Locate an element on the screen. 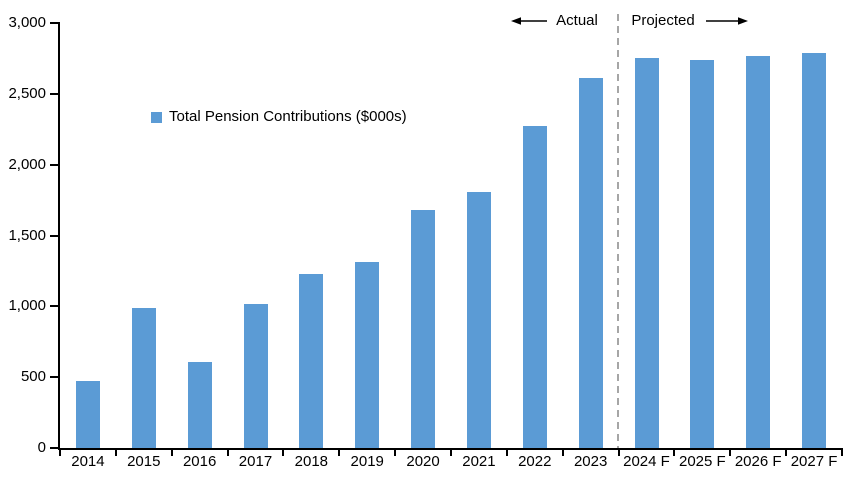 The height and width of the screenshot is (495, 852). bar-2017 is located at coordinates (255, 375).